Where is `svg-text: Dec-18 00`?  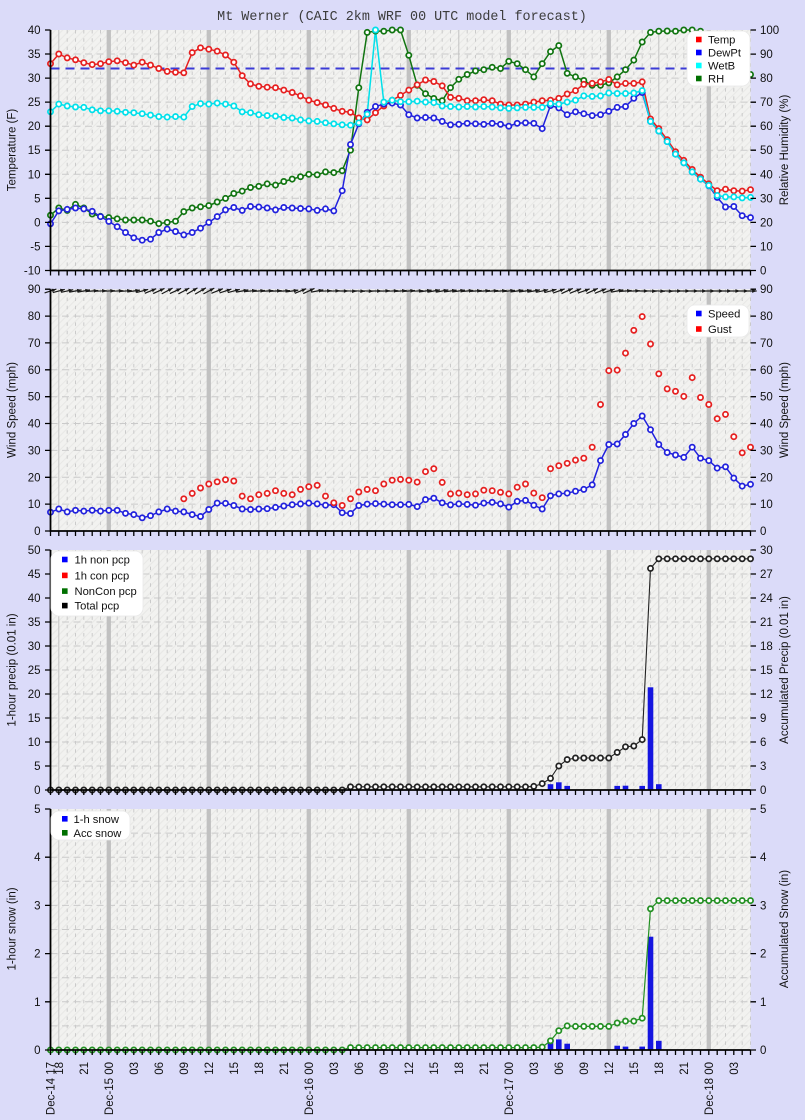
svg-text: Dec-18 00 is located at coordinates (710, 1088).